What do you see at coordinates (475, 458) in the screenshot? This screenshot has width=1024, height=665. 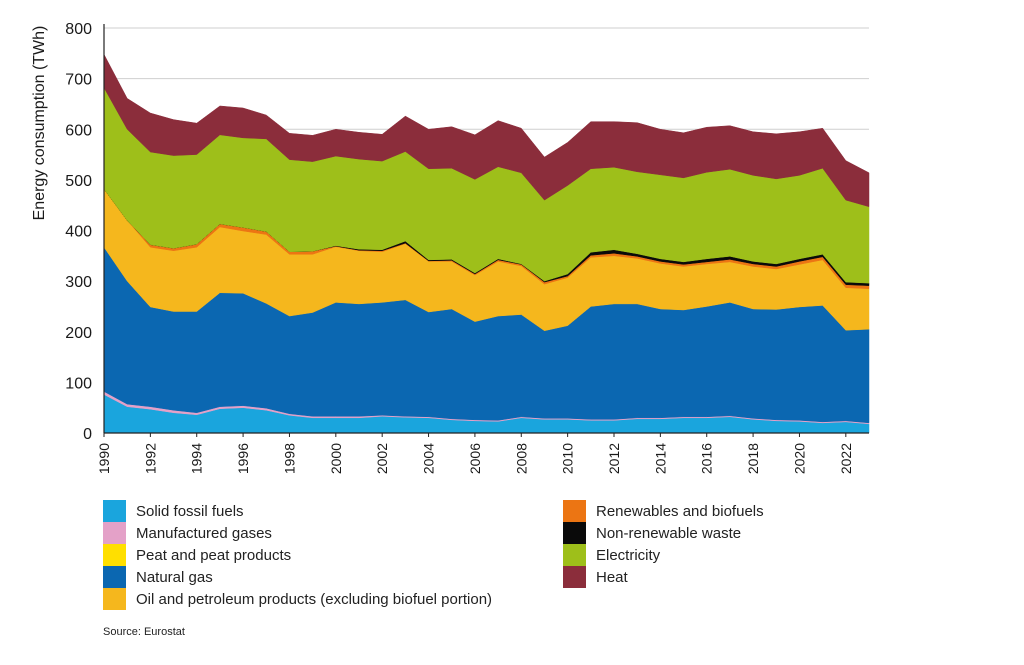 I see `x-tick-label: 2006` at bounding box center [475, 458].